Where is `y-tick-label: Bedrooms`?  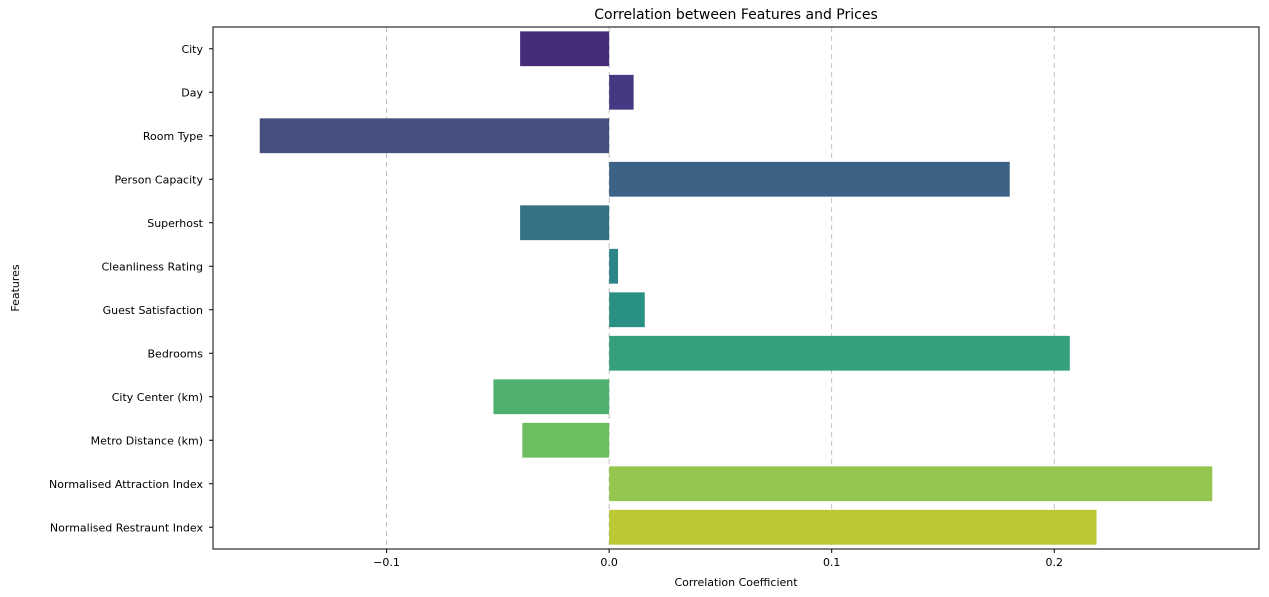
y-tick-label: Bedrooms is located at coordinates (176, 353).